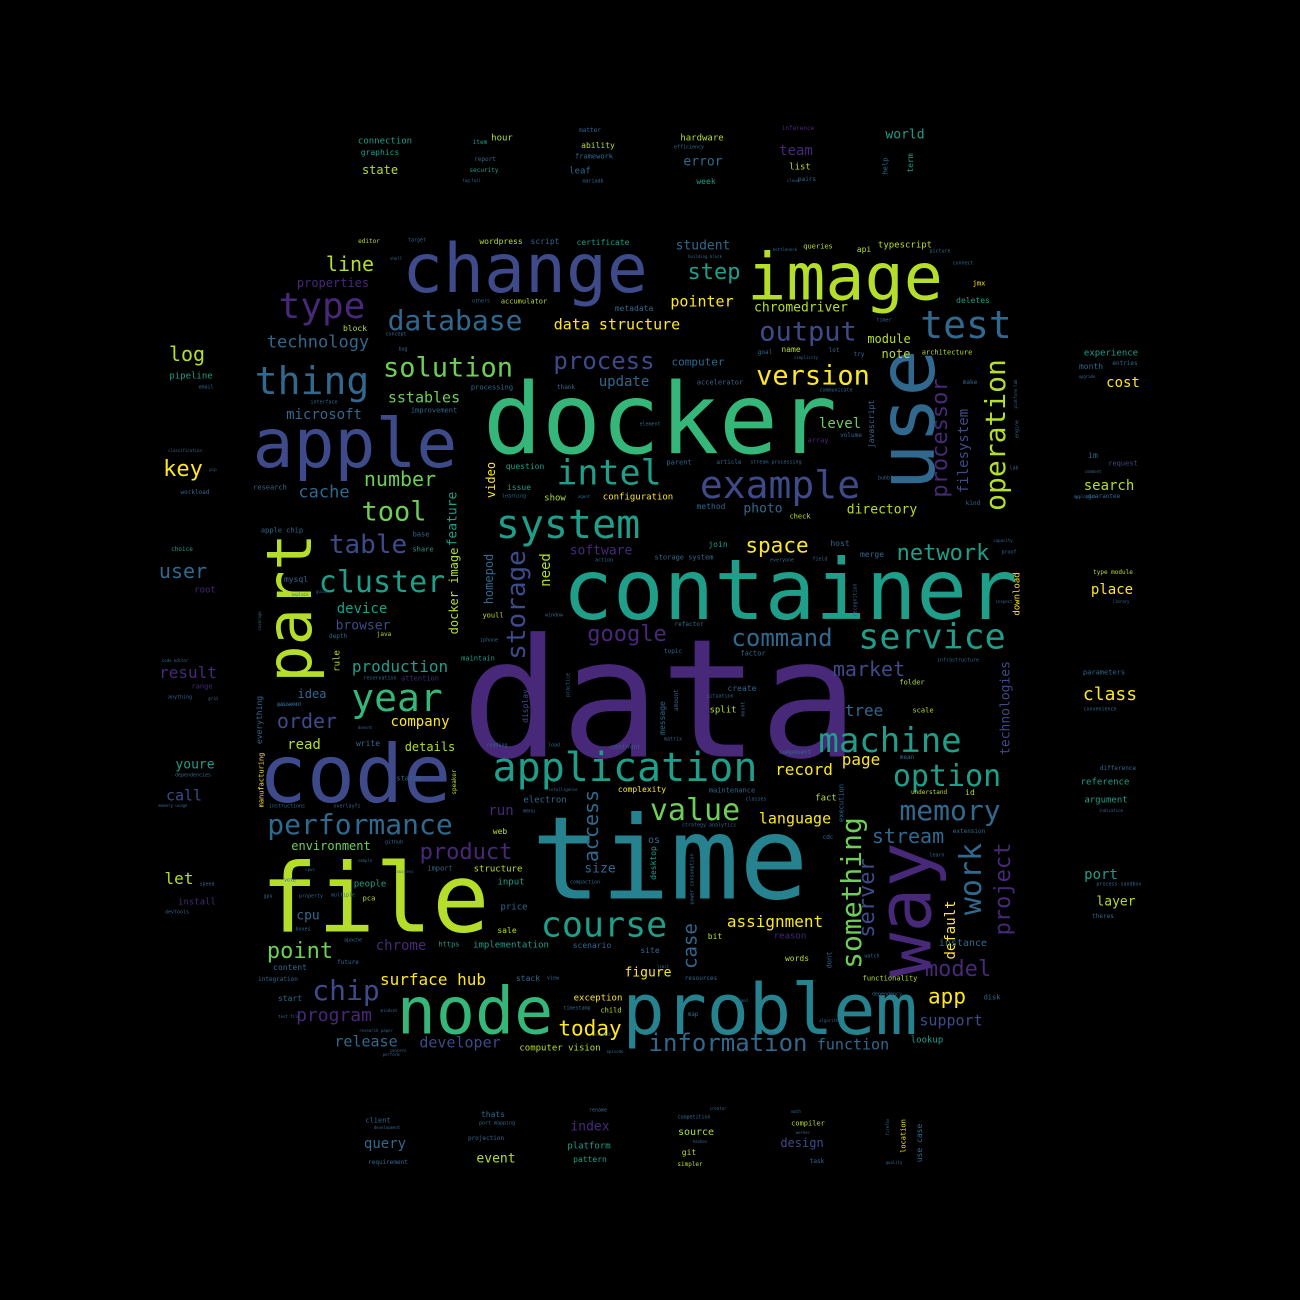 The image size is (1300, 1300). What do you see at coordinates (322, 306) in the screenshot?
I see `cloud-word: type` at bounding box center [322, 306].